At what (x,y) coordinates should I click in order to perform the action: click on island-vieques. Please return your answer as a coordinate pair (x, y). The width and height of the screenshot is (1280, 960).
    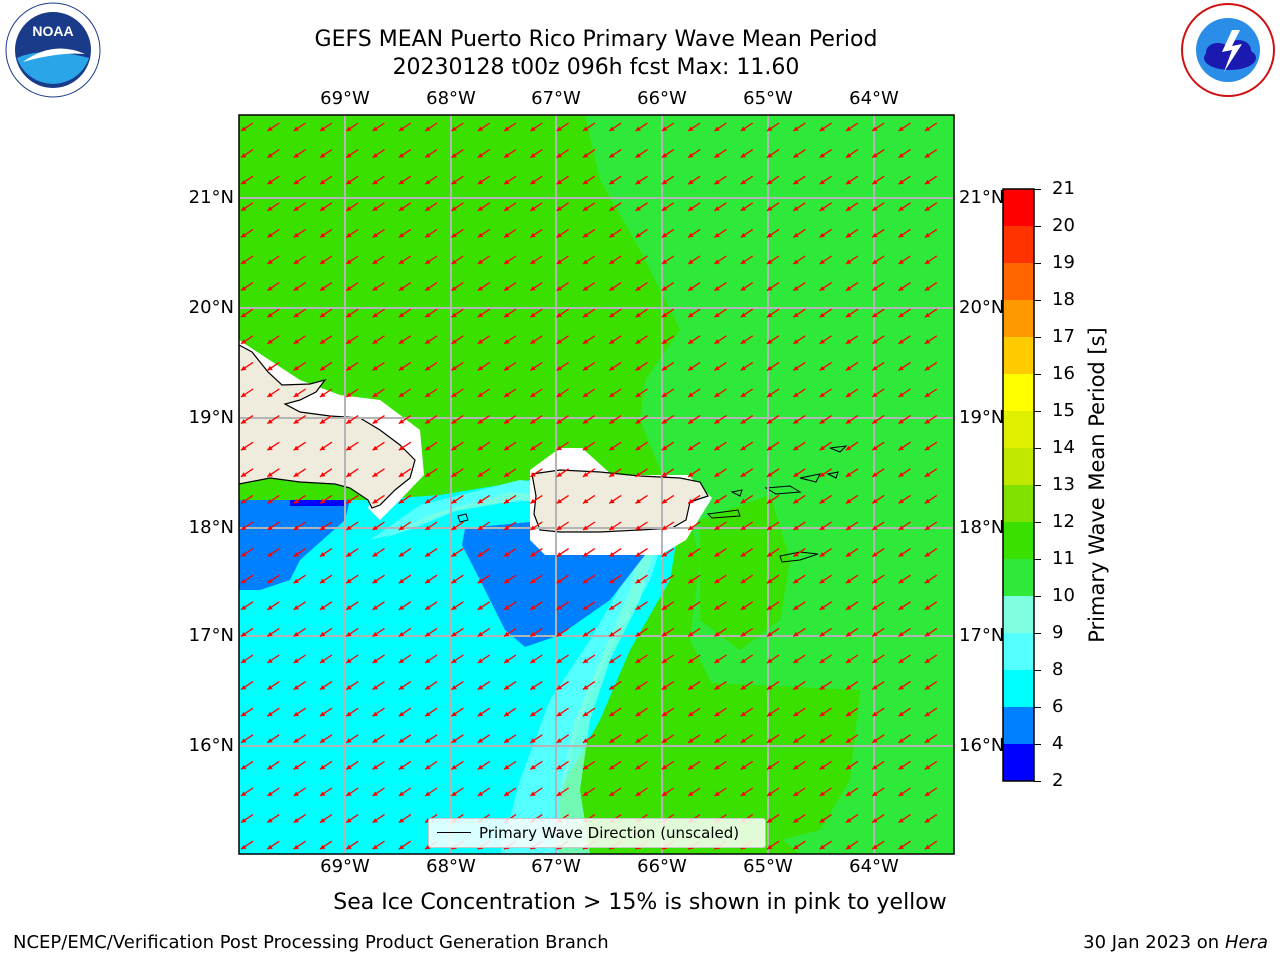
    Looking at the image, I should click on (723, 514).